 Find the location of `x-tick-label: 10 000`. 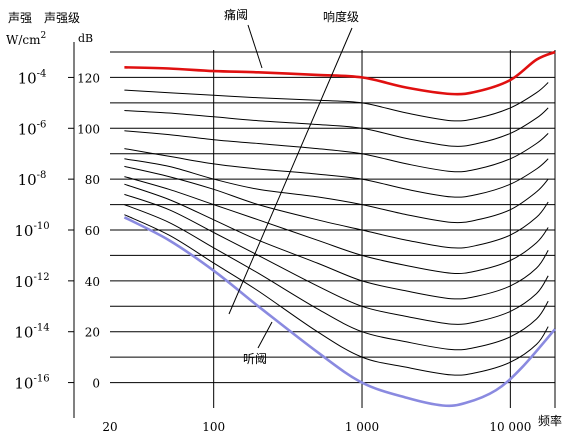

x-tick-label: 10 000 is located at coordinates (510, 427).